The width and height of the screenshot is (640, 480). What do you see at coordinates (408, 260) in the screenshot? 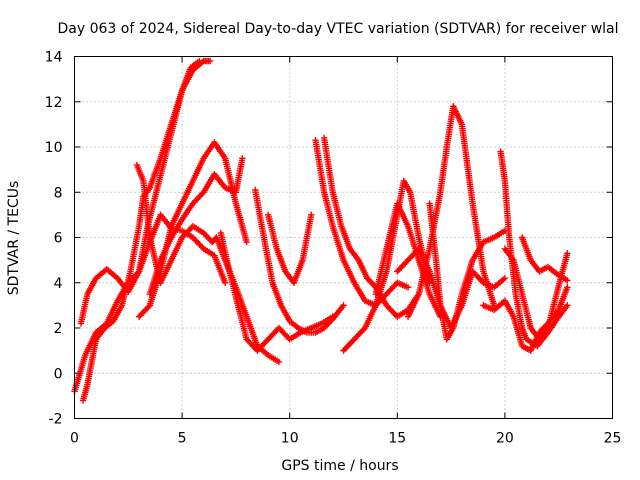
I see `series-sat-m` at bounding box center [408, 260].